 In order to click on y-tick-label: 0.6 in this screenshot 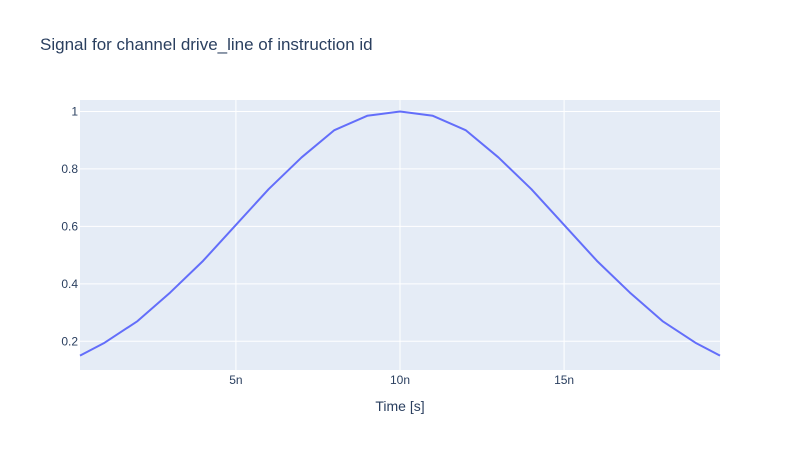, I will do `click(69, 226)`.